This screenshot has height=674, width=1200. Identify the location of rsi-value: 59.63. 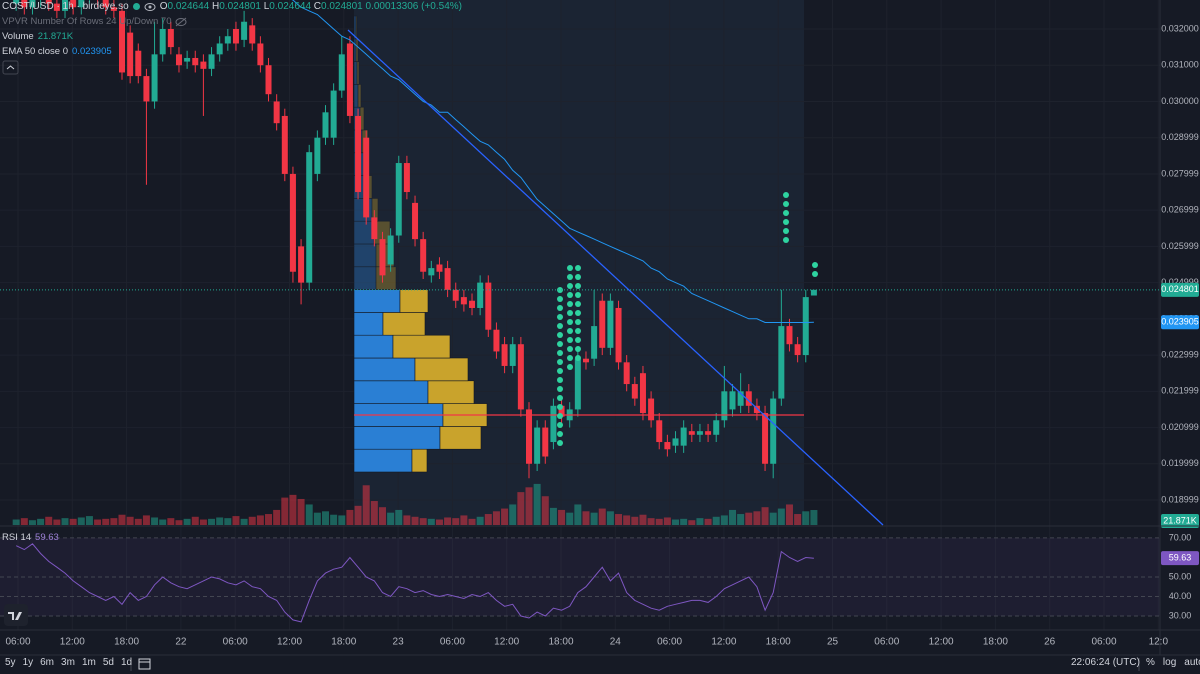
(47, 537).